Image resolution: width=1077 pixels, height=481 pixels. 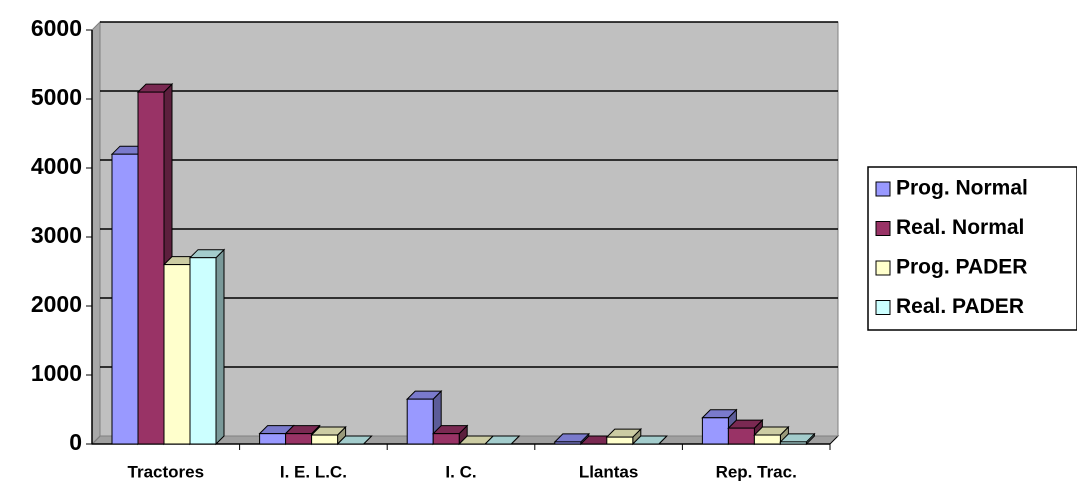 I want to click on x-tick-label: Tractores, so click(x=166, y=471).